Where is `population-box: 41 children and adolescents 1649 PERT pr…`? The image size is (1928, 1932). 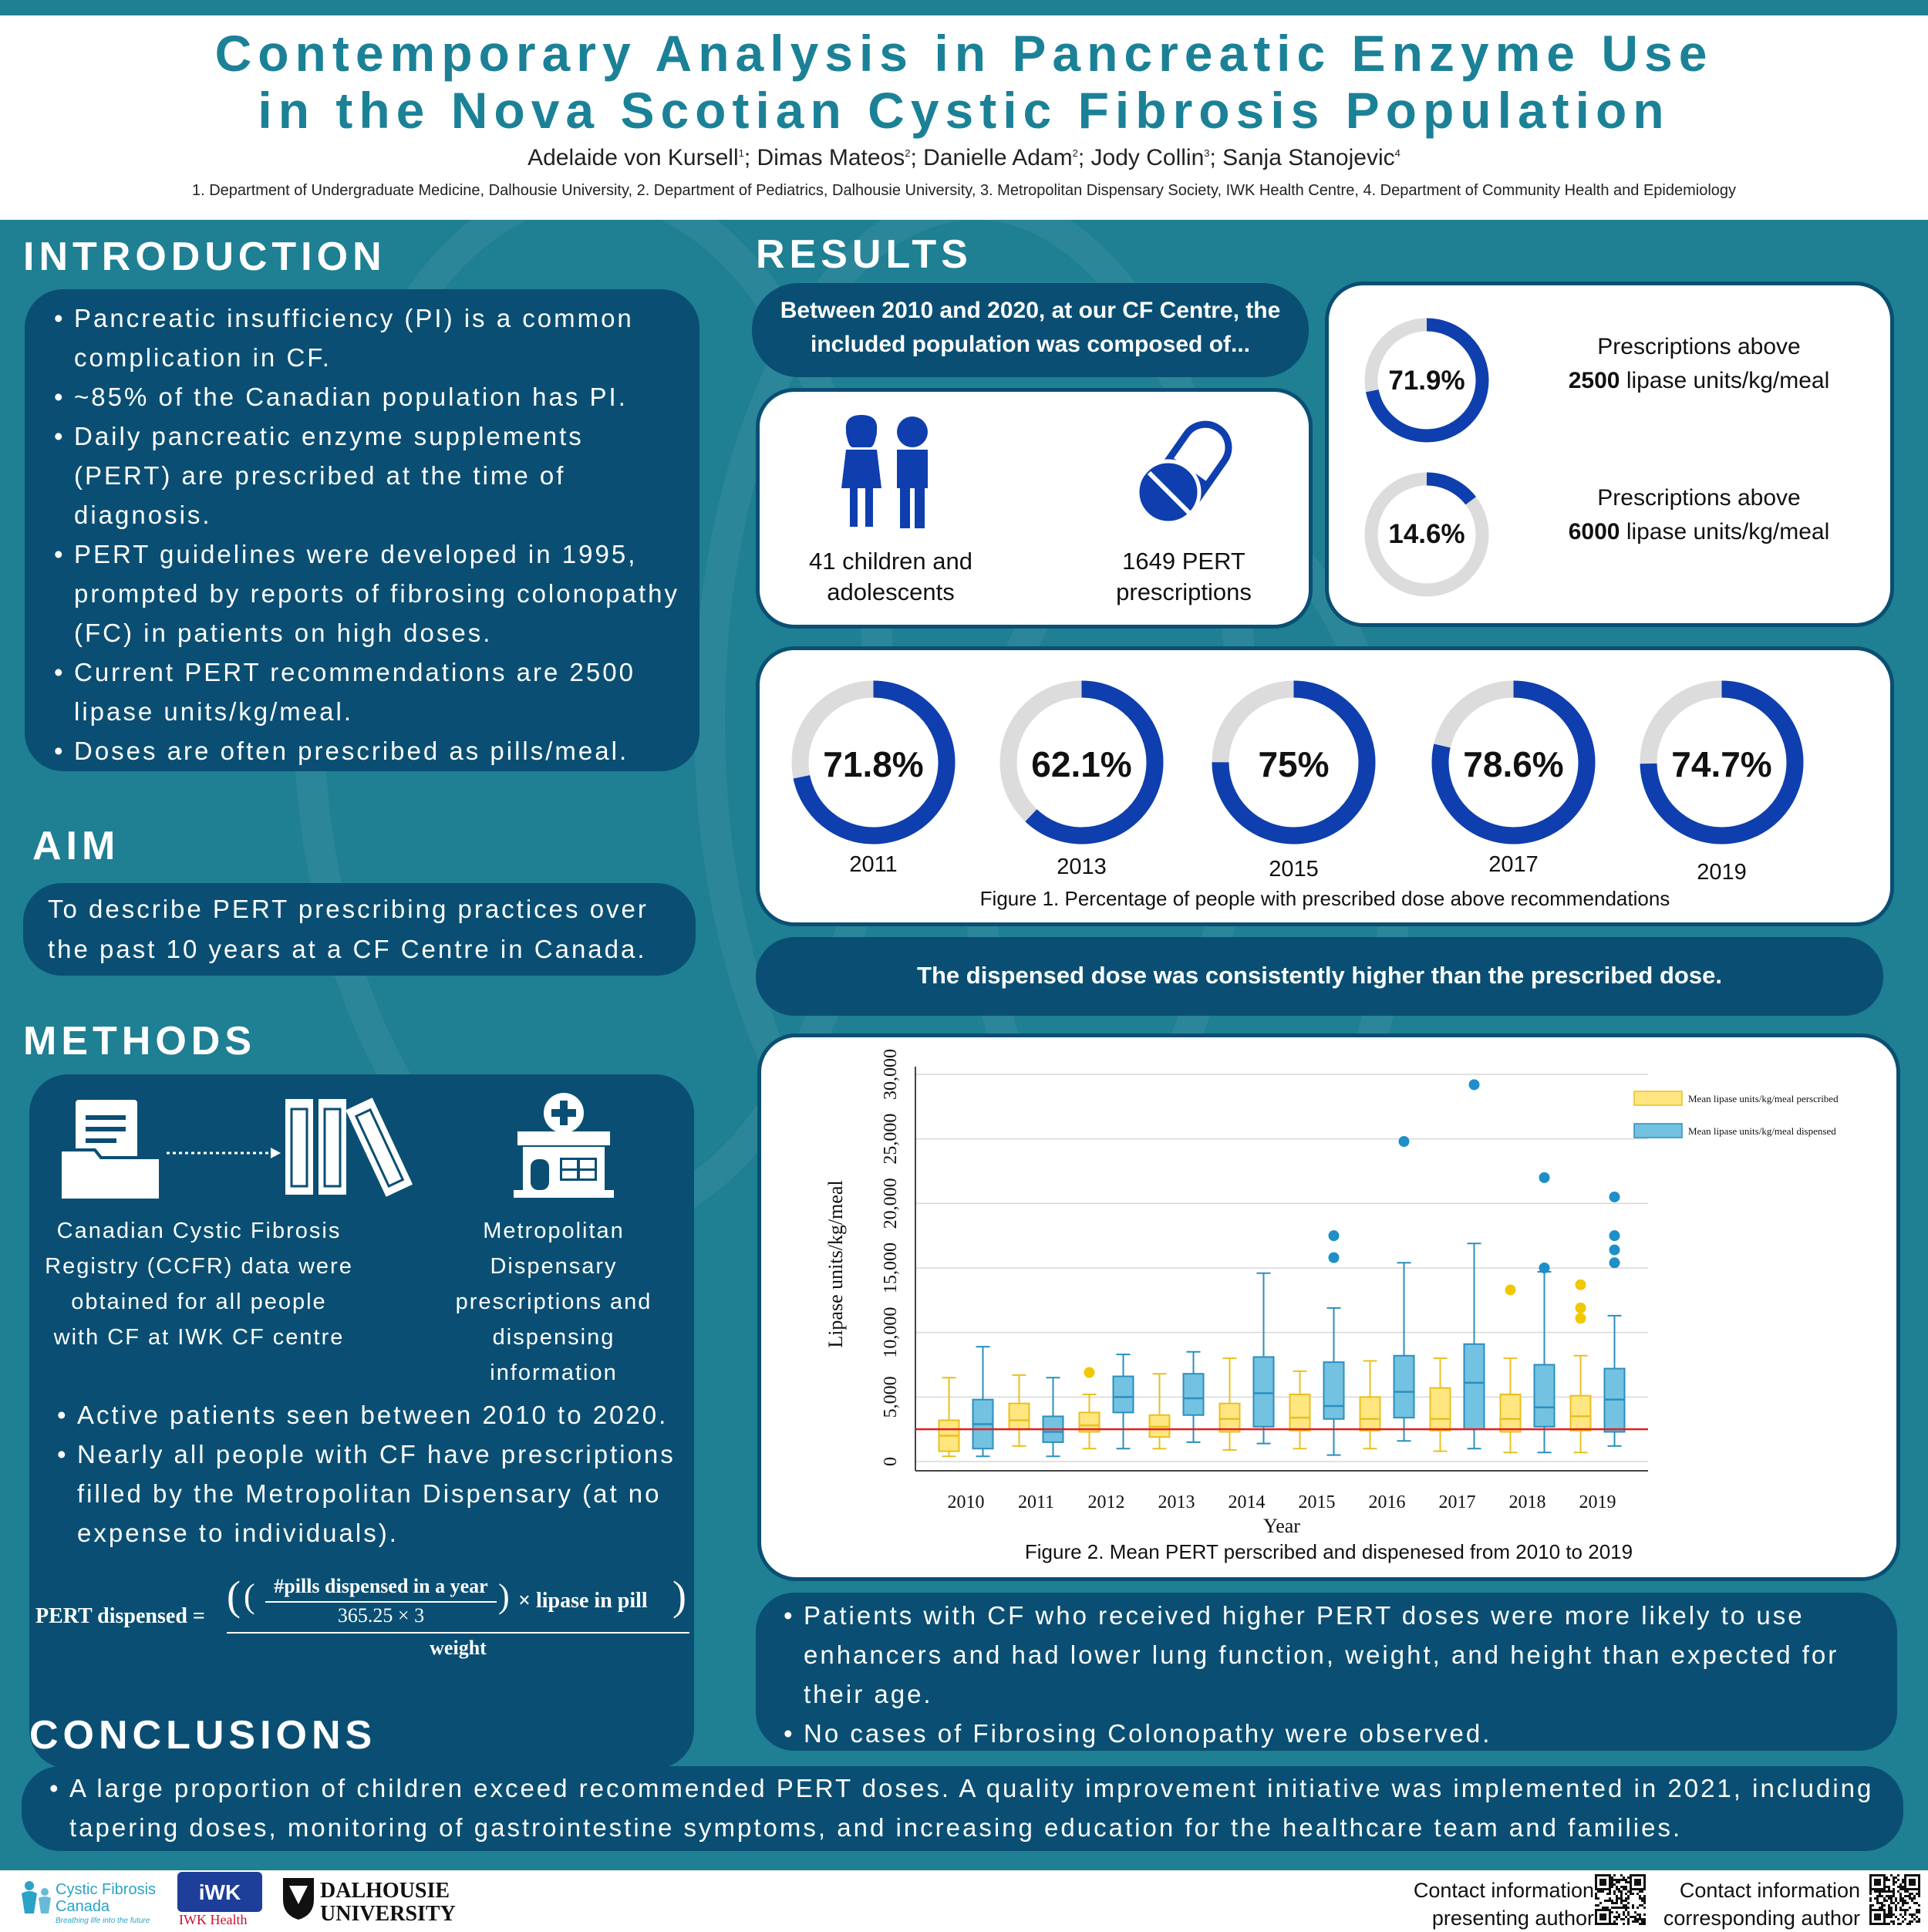 population-box: 41 children and adolescents 1649 PERT pr… is located at coordinates (1034, 508).